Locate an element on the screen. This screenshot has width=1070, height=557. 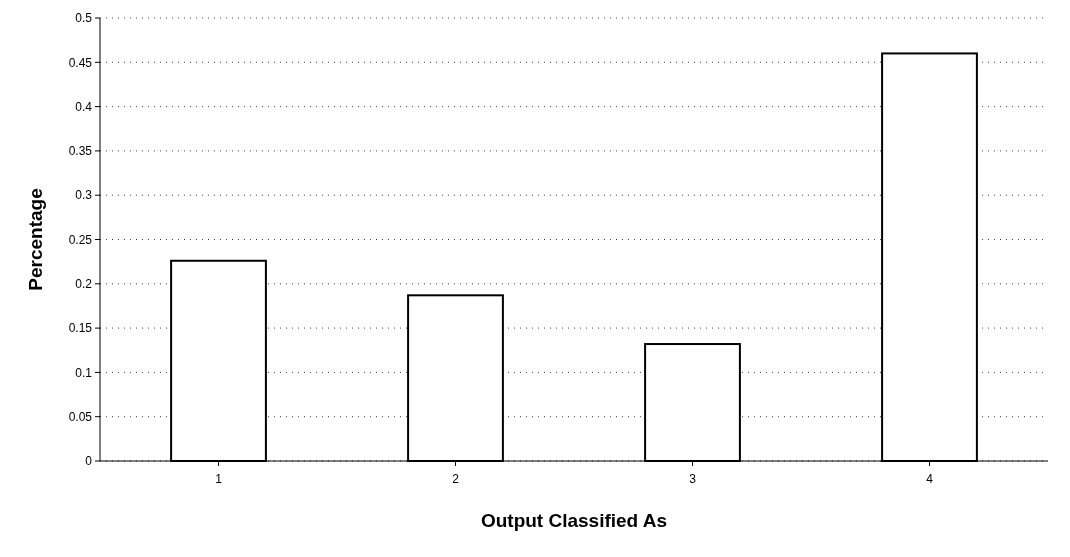
y-tick-label: 0 is located at coordinates (89, 461).